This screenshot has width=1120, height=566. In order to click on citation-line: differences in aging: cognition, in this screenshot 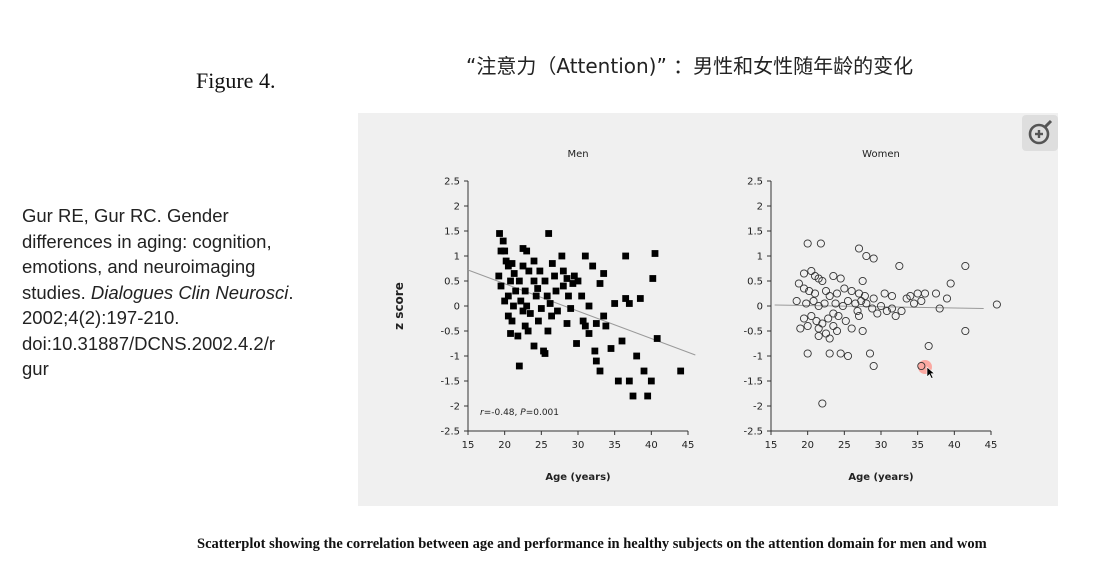, I will do `click(147, 241)`.